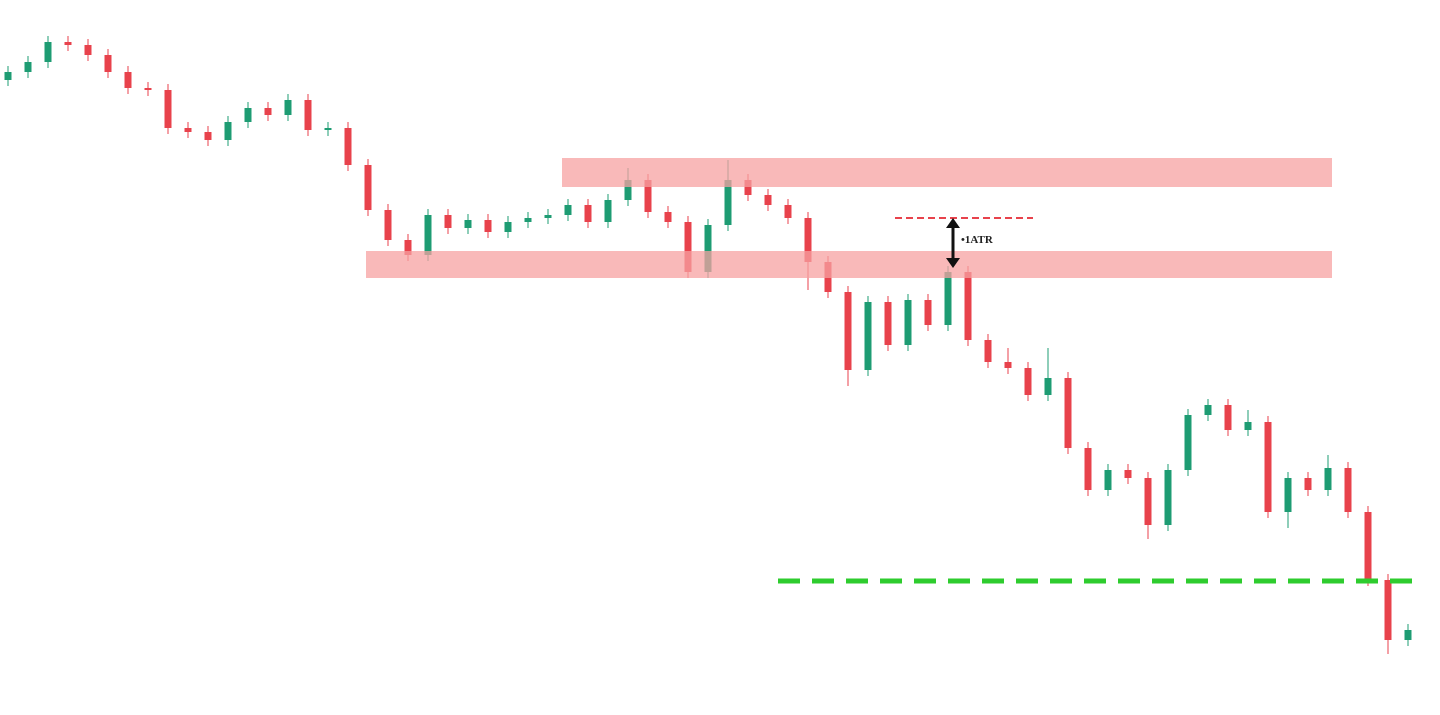 The width and height of the screenshot is (1440, 715). Describe the element at coordinates (977, 240) in the screenshot. I see `atr-label: •1ATR` at that location.